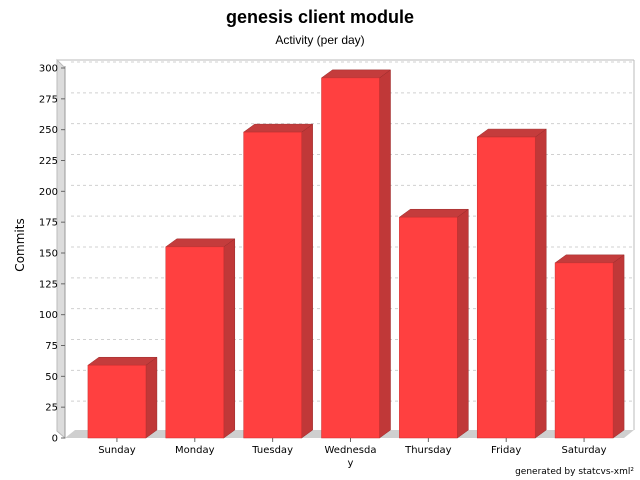 This screenshot has height=480, width=640. What do you see at coordinates (48, 284) in the screenshot?
I see `y-tick-label: 125` at bounding box center [48, 284].